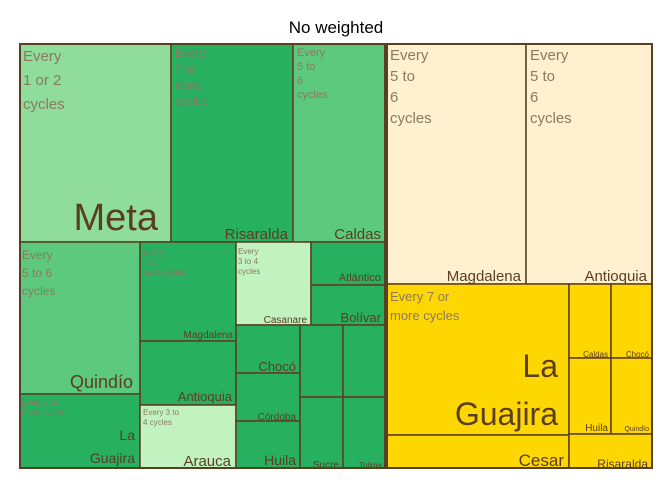  Describe the element at coordinates (348, 305) in the screenshot. I see `cell-bolivar` at that location.